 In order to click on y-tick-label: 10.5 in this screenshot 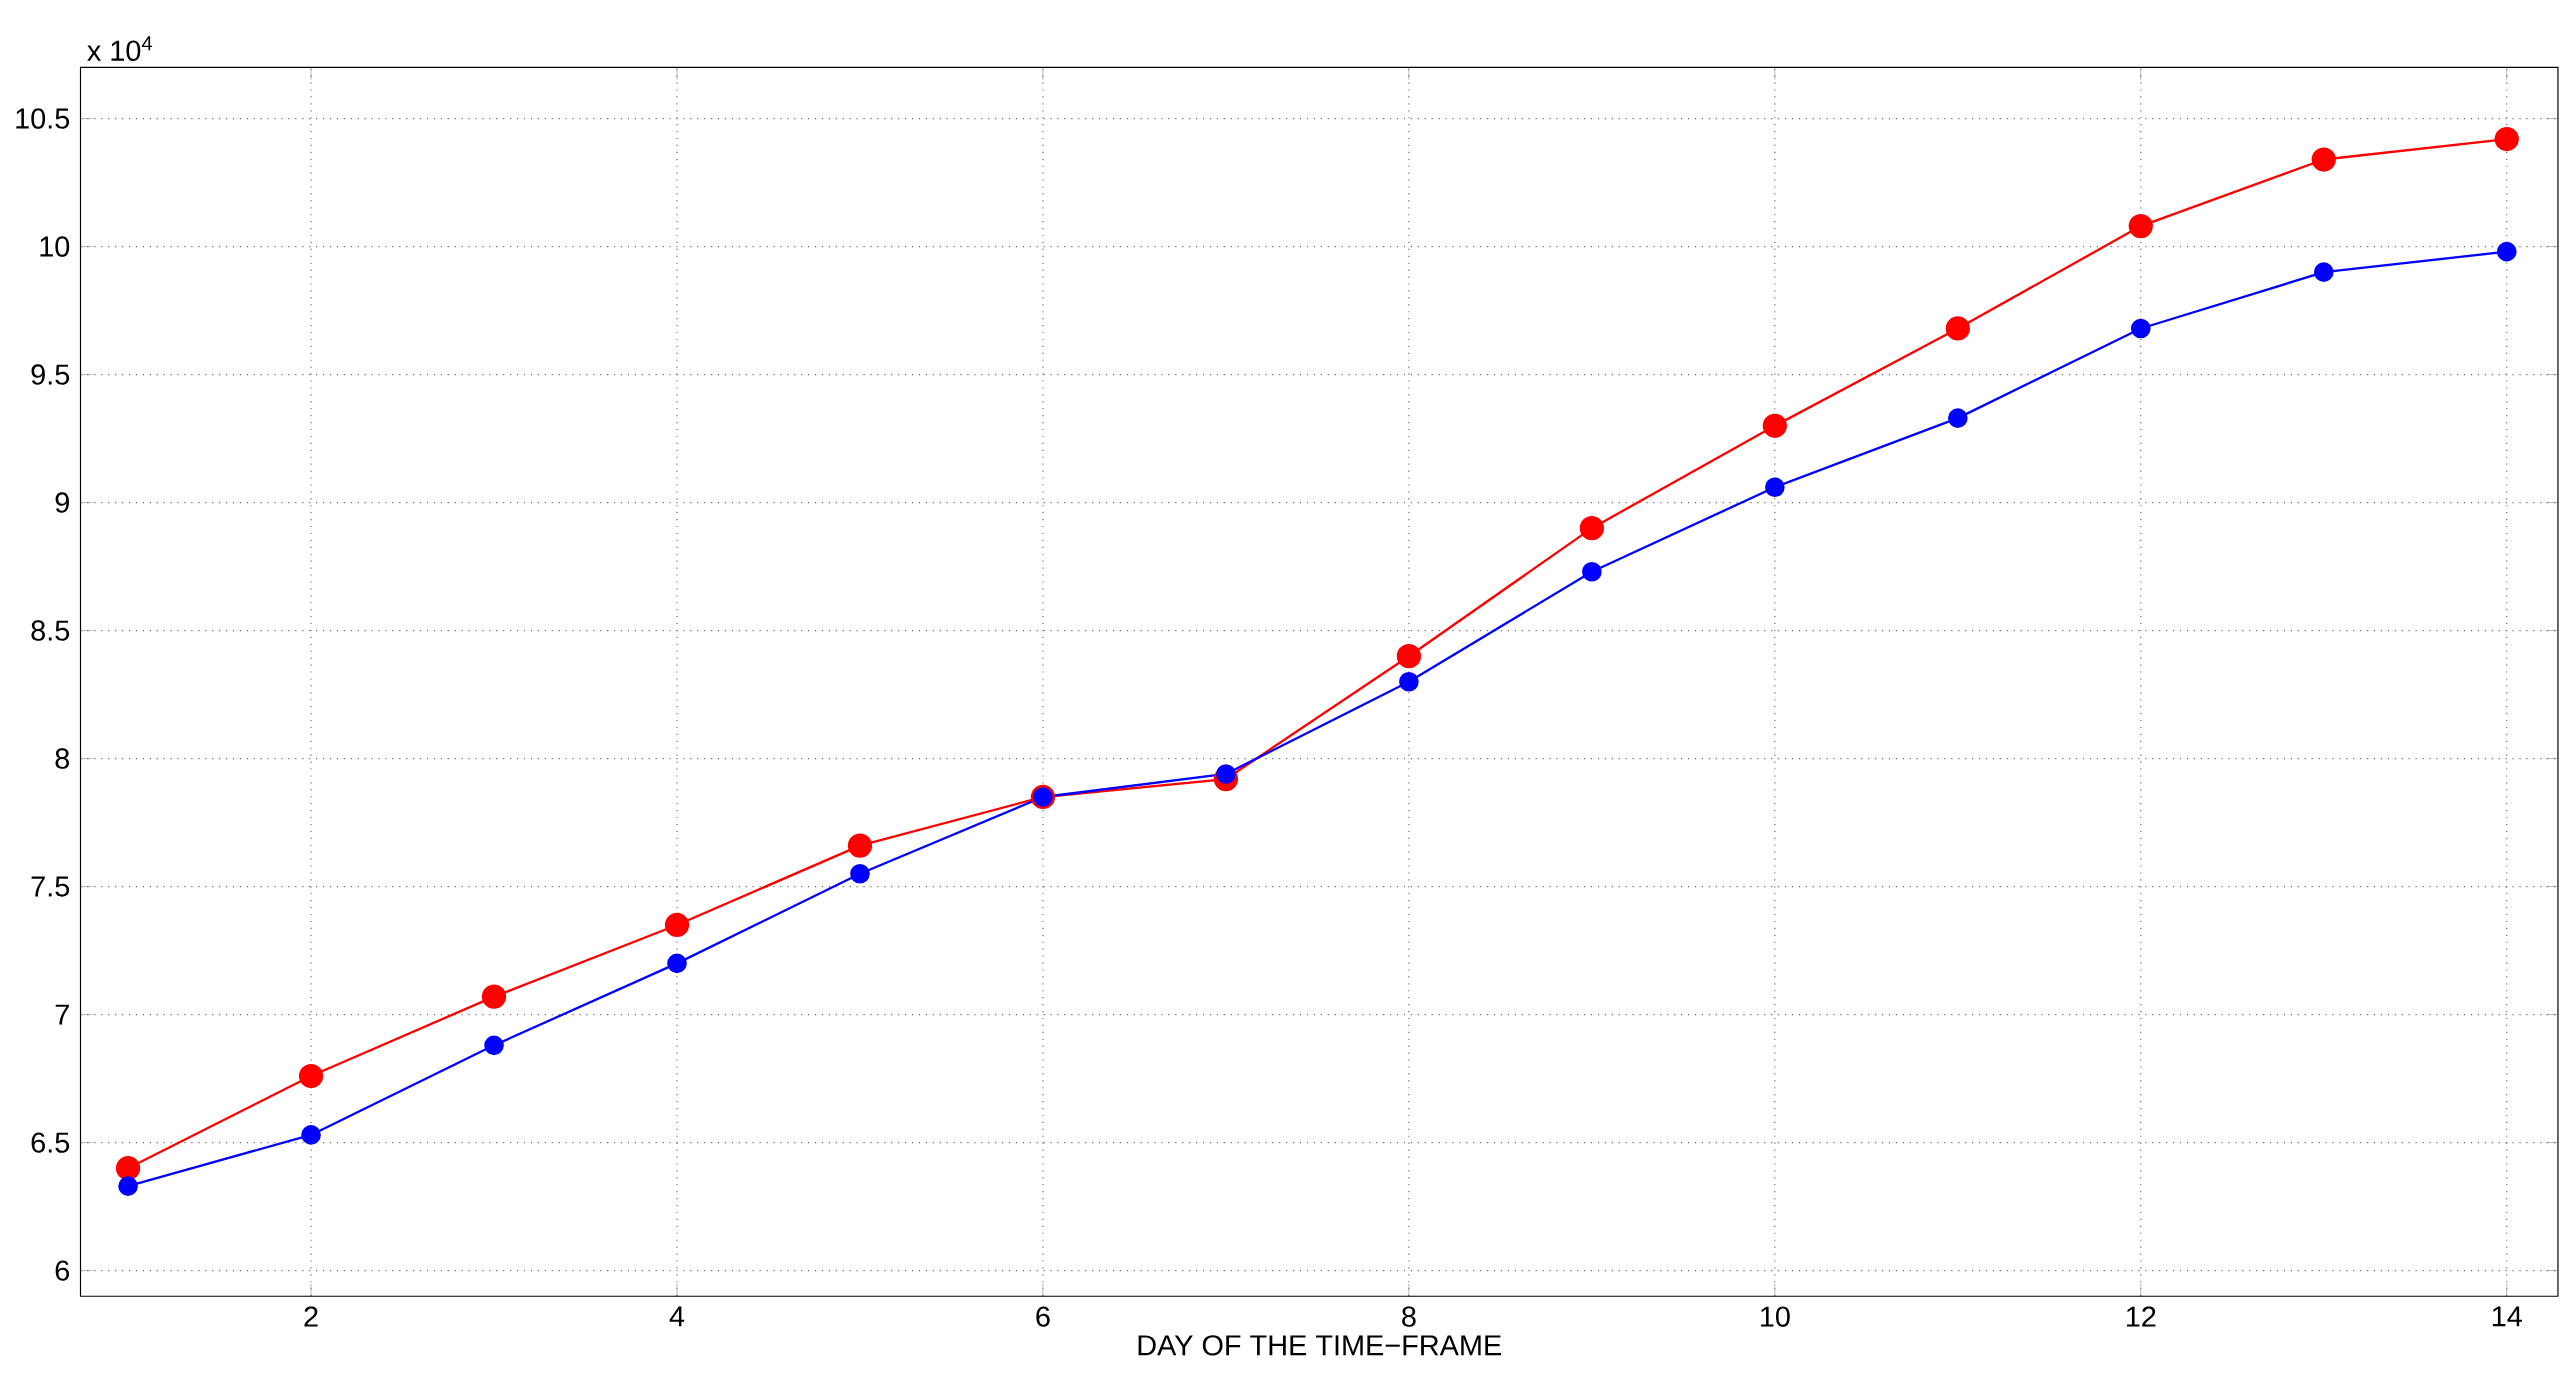, I will do `click(43, 118)`.